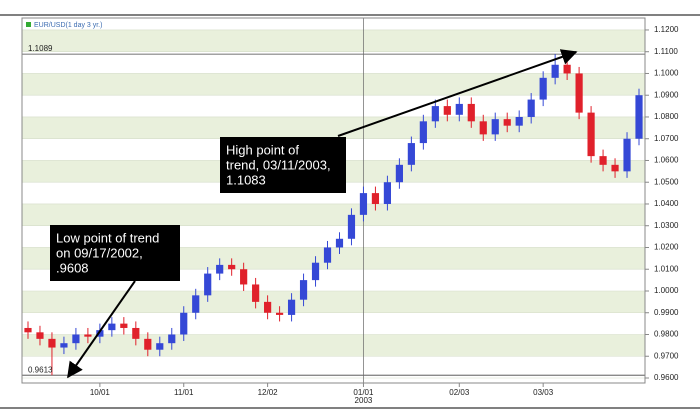  I want to click on y-tick-label: 1.0100, so click(666, 268).